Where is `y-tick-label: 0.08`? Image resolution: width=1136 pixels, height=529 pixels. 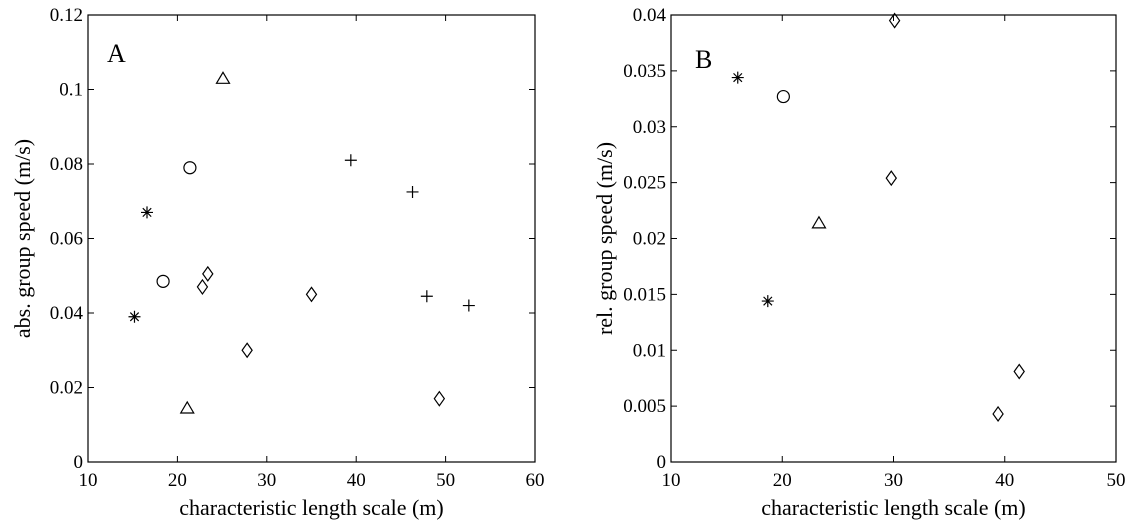
y-tick-label: 0.08 is located at coordinates (66, 164).